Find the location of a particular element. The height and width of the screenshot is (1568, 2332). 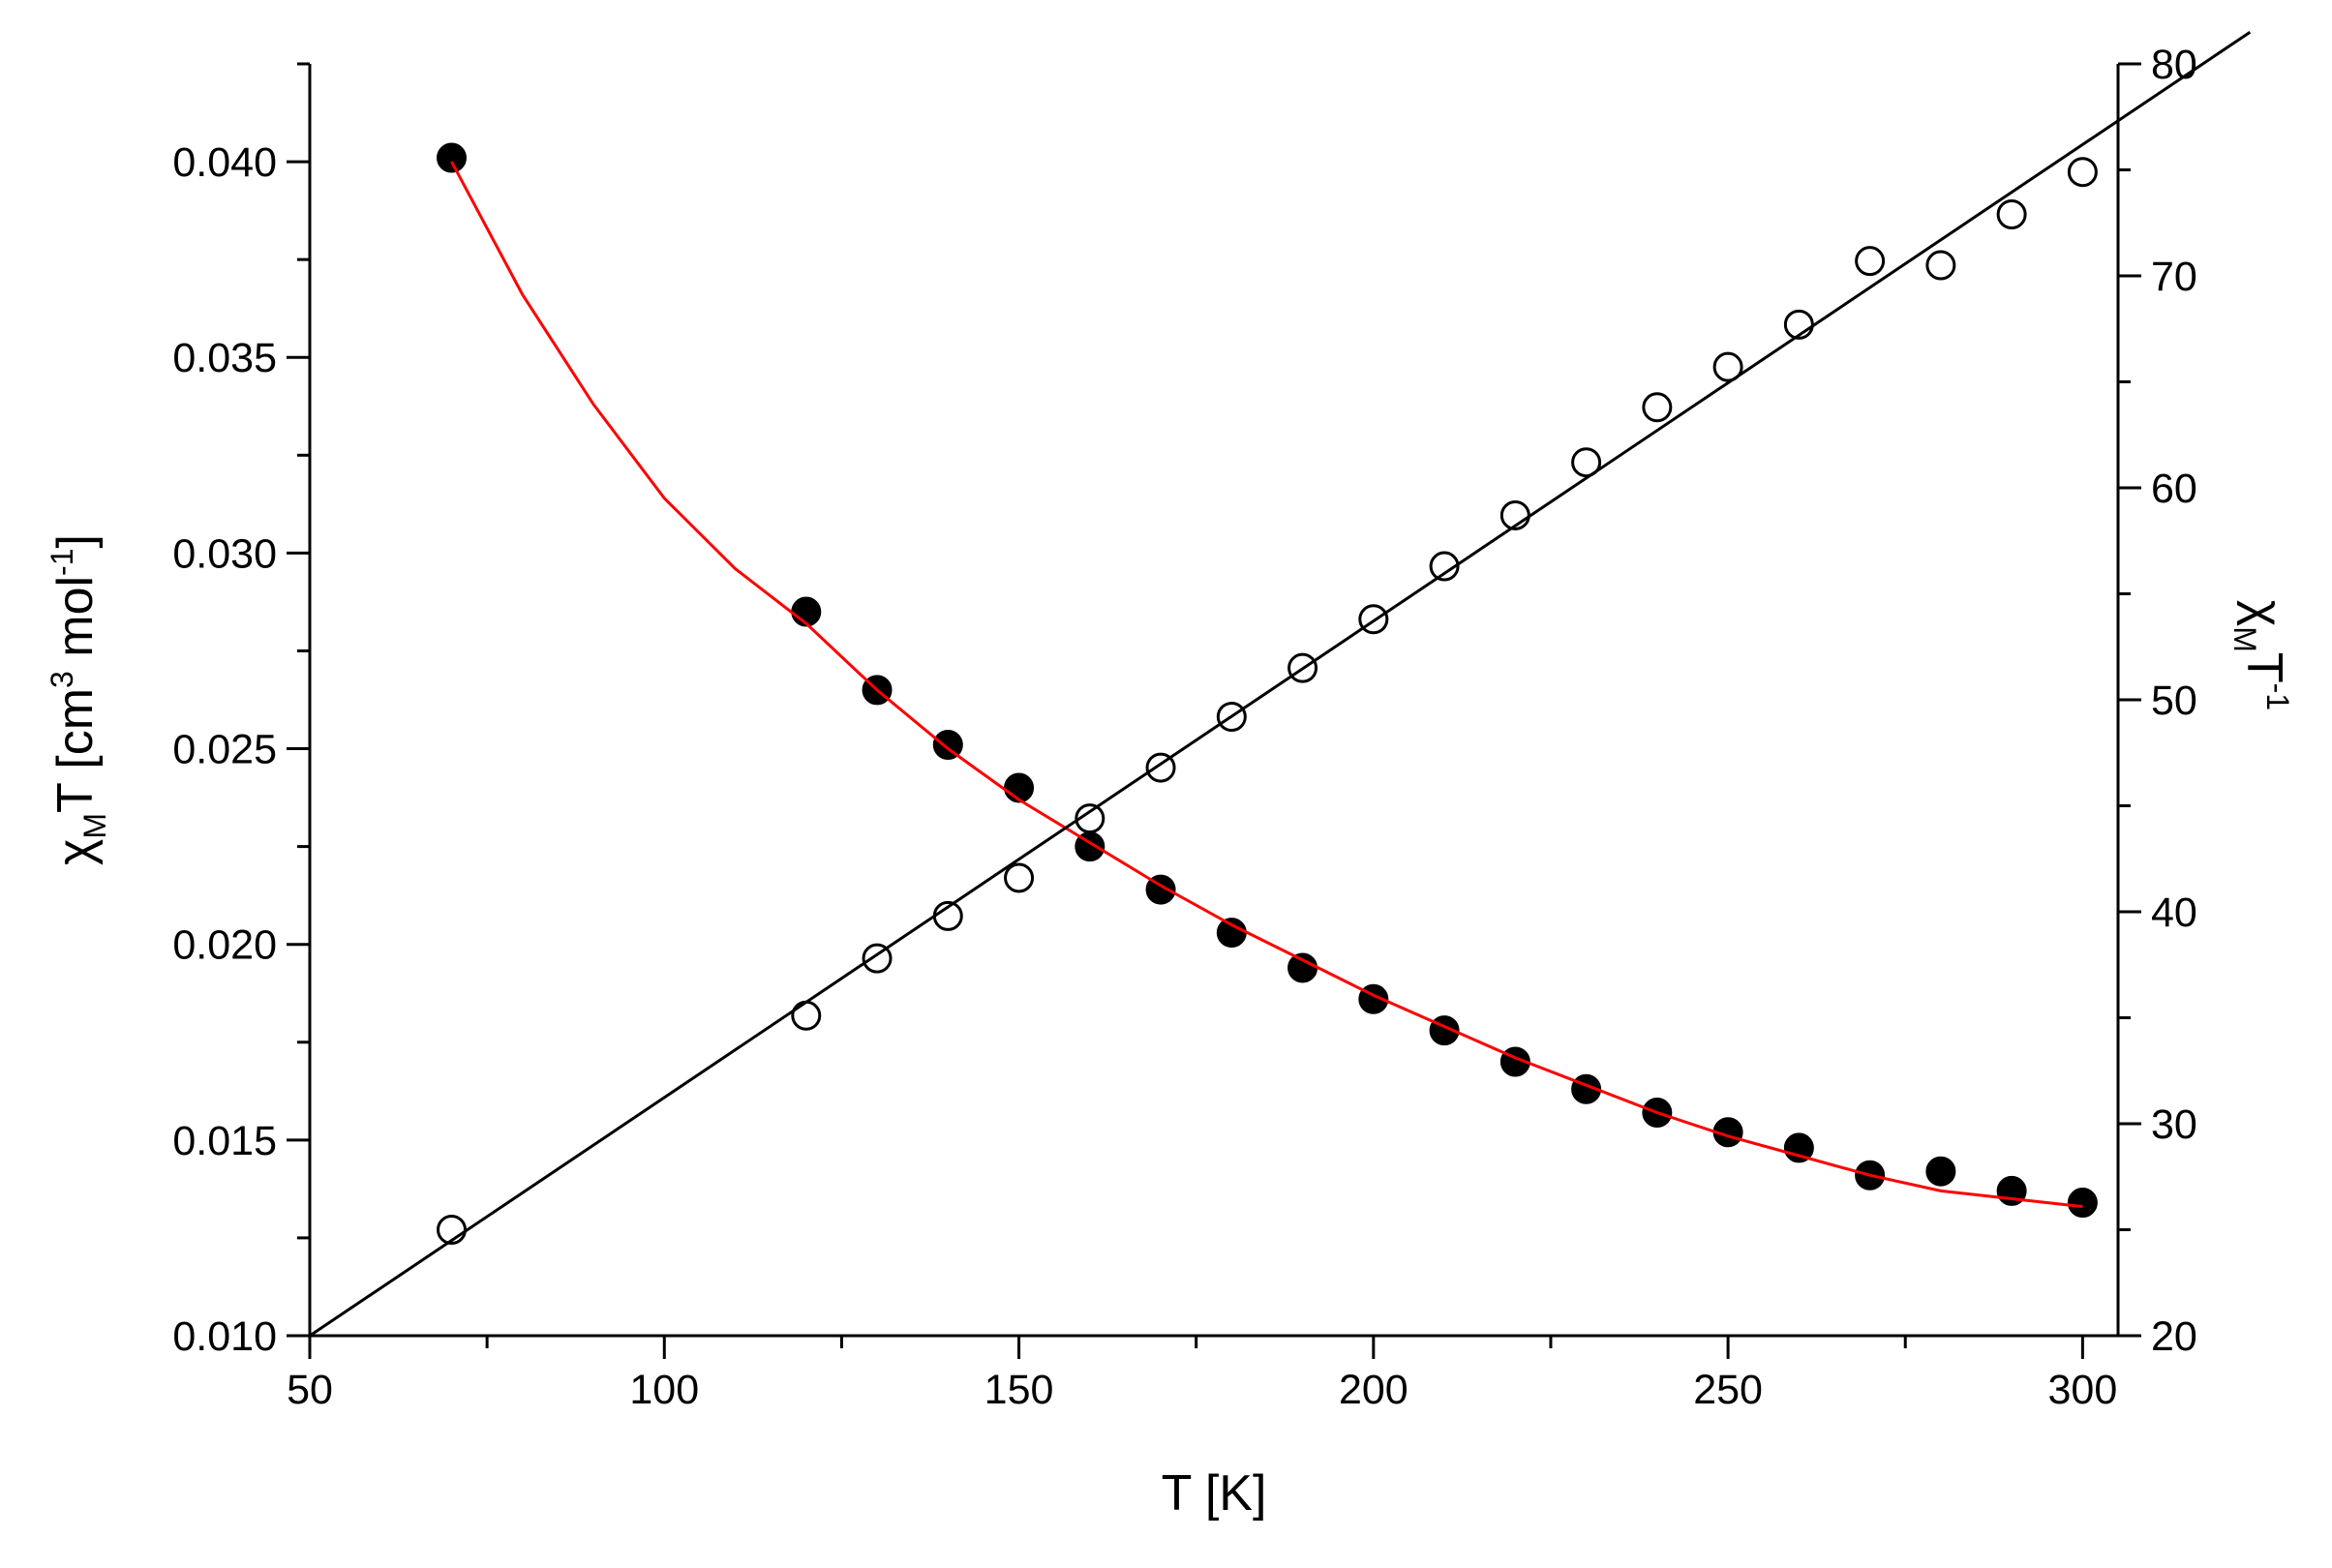

y-tick-label: 0.020 is located at coordinates (224, 945).